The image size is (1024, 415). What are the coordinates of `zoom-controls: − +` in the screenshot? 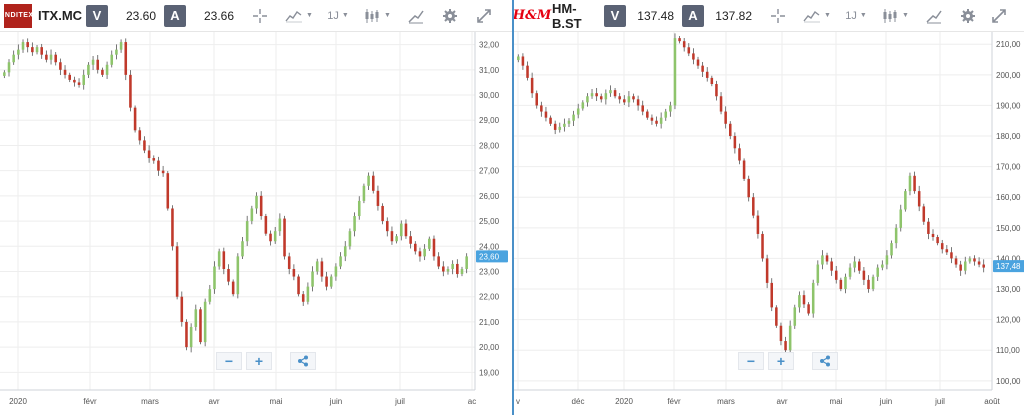 It's located at (788, 361).